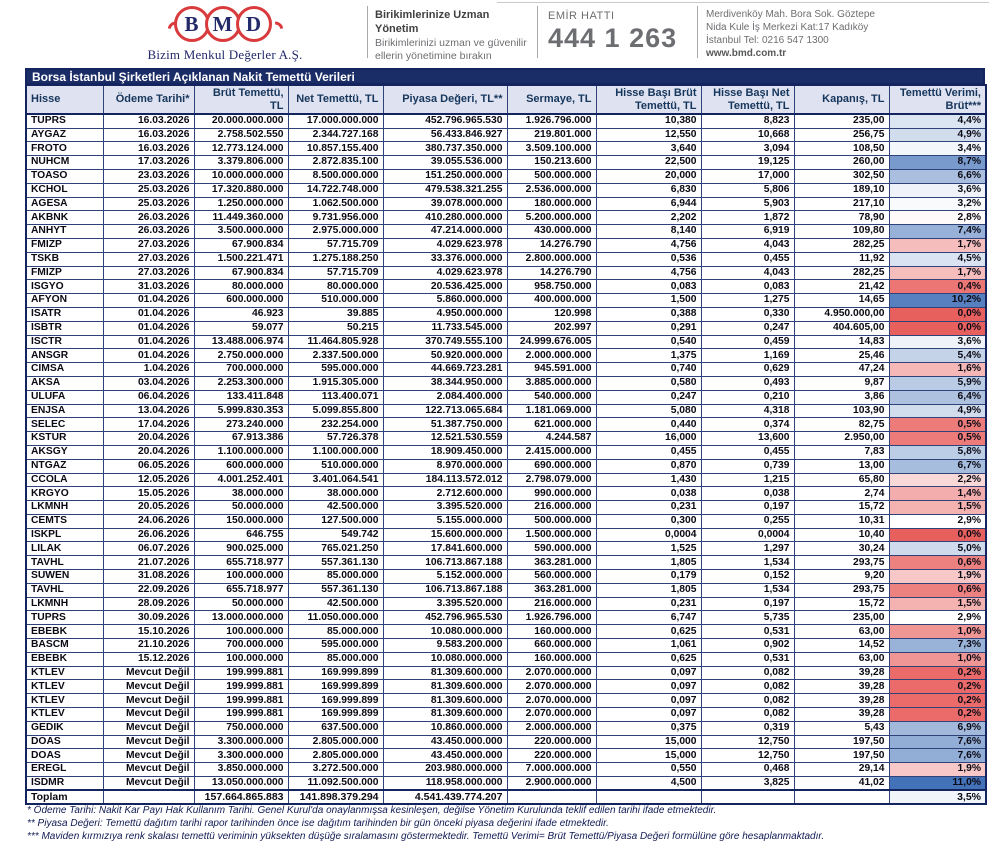 The image size is (991, 847). I want to click on cell-hisse-basi-net: 0,531, so click(747, 632).